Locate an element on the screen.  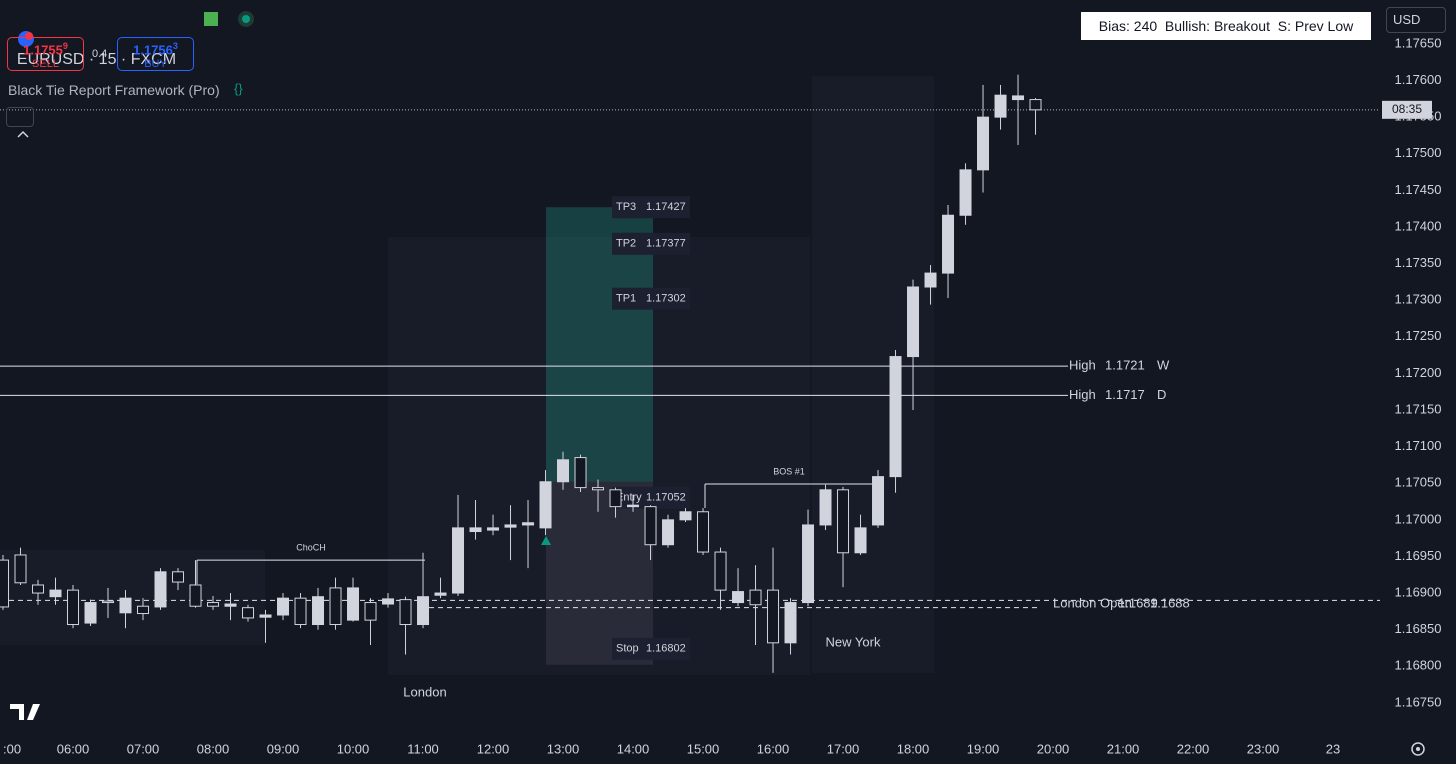
level-value: 1.1721 is located at coordinates (1125, 365).